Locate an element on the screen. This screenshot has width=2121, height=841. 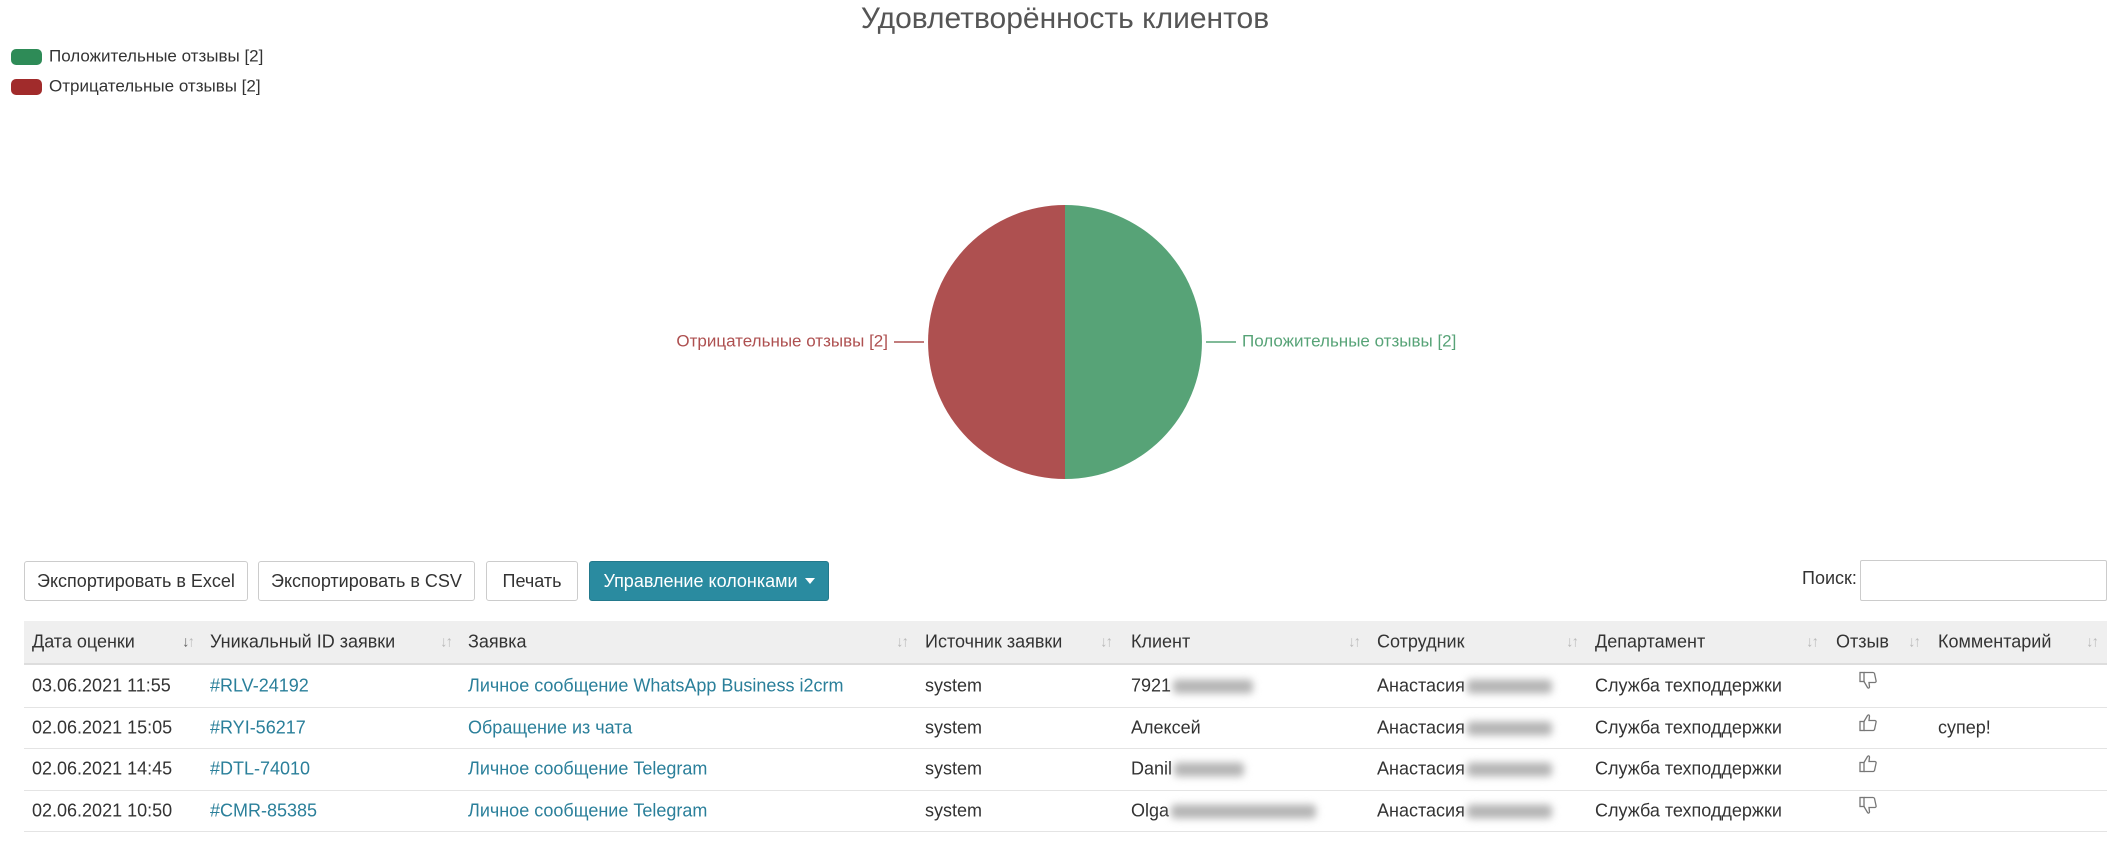
search-input is located at coordinates (1983, 580).